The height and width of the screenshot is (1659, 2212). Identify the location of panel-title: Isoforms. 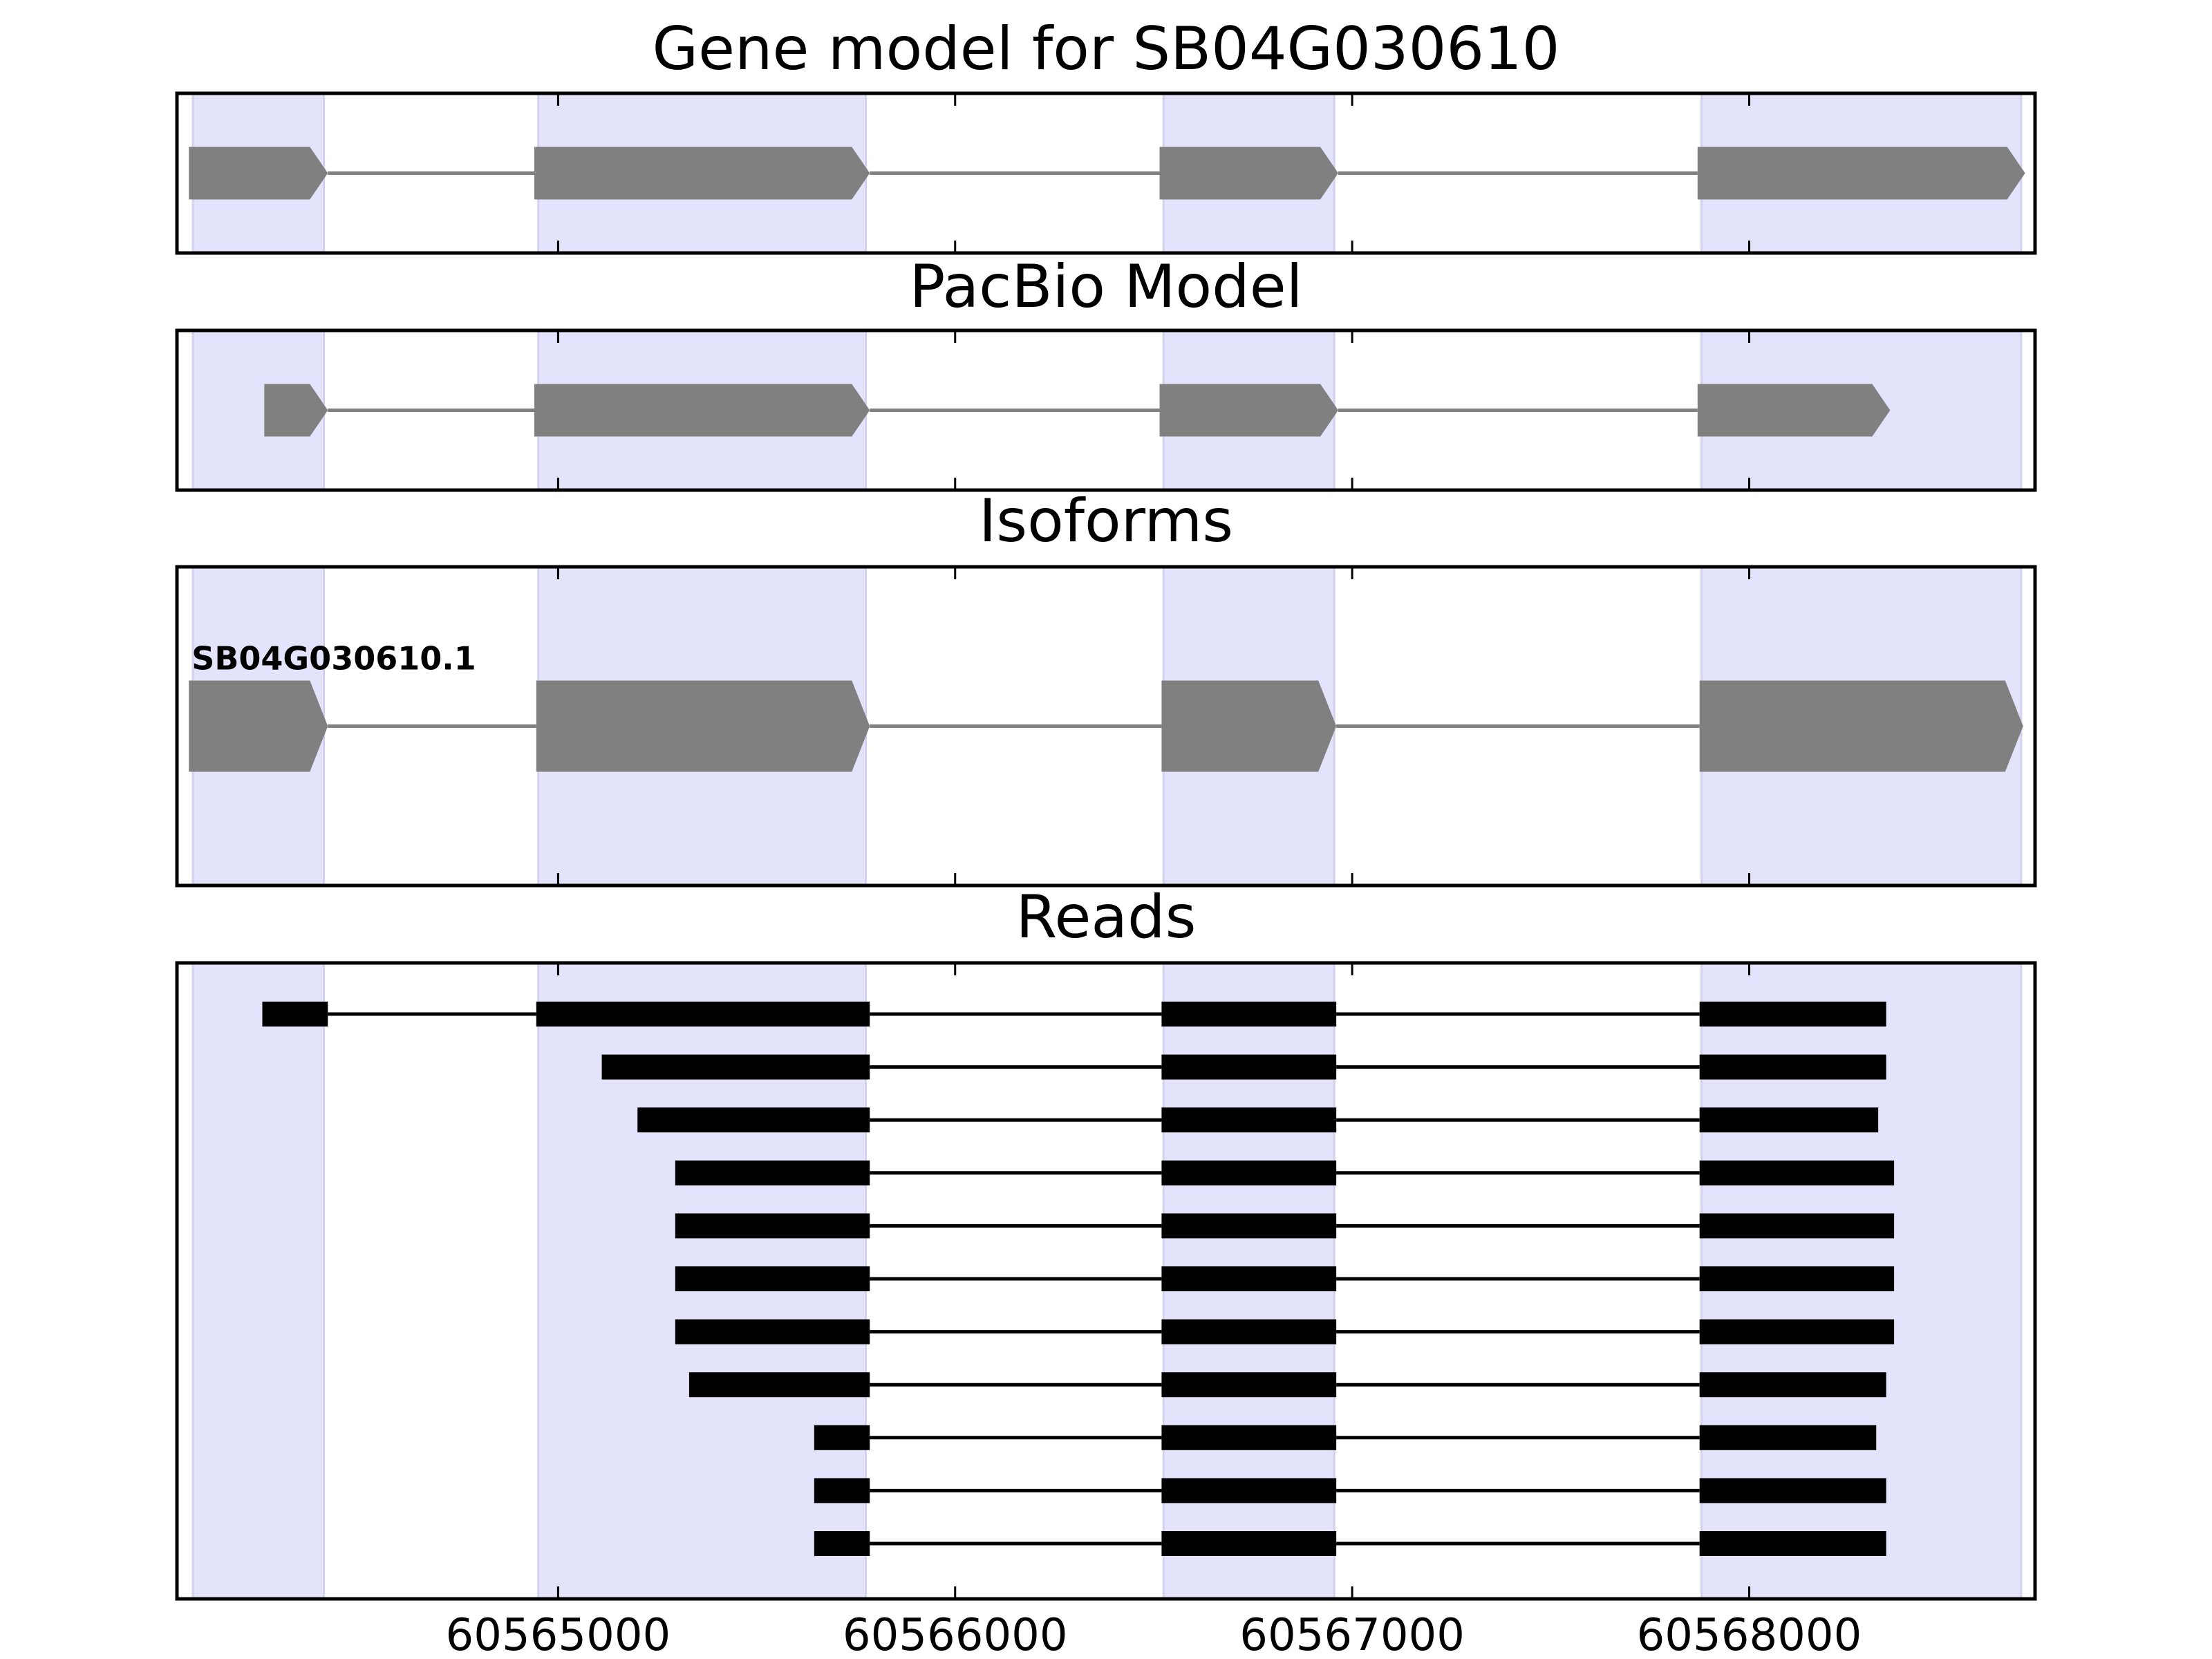
(1106, 521).